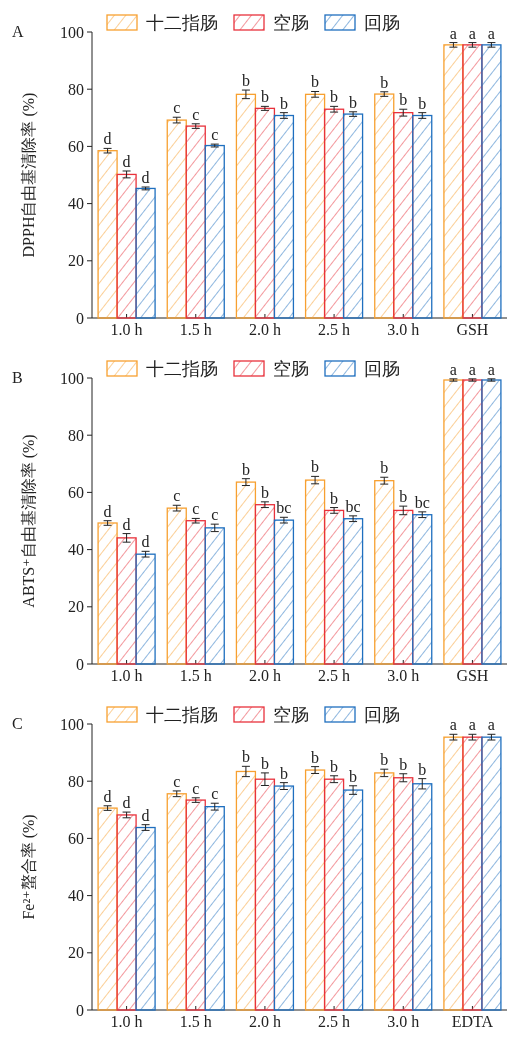  I want to click on text: C, so click(17, 723).